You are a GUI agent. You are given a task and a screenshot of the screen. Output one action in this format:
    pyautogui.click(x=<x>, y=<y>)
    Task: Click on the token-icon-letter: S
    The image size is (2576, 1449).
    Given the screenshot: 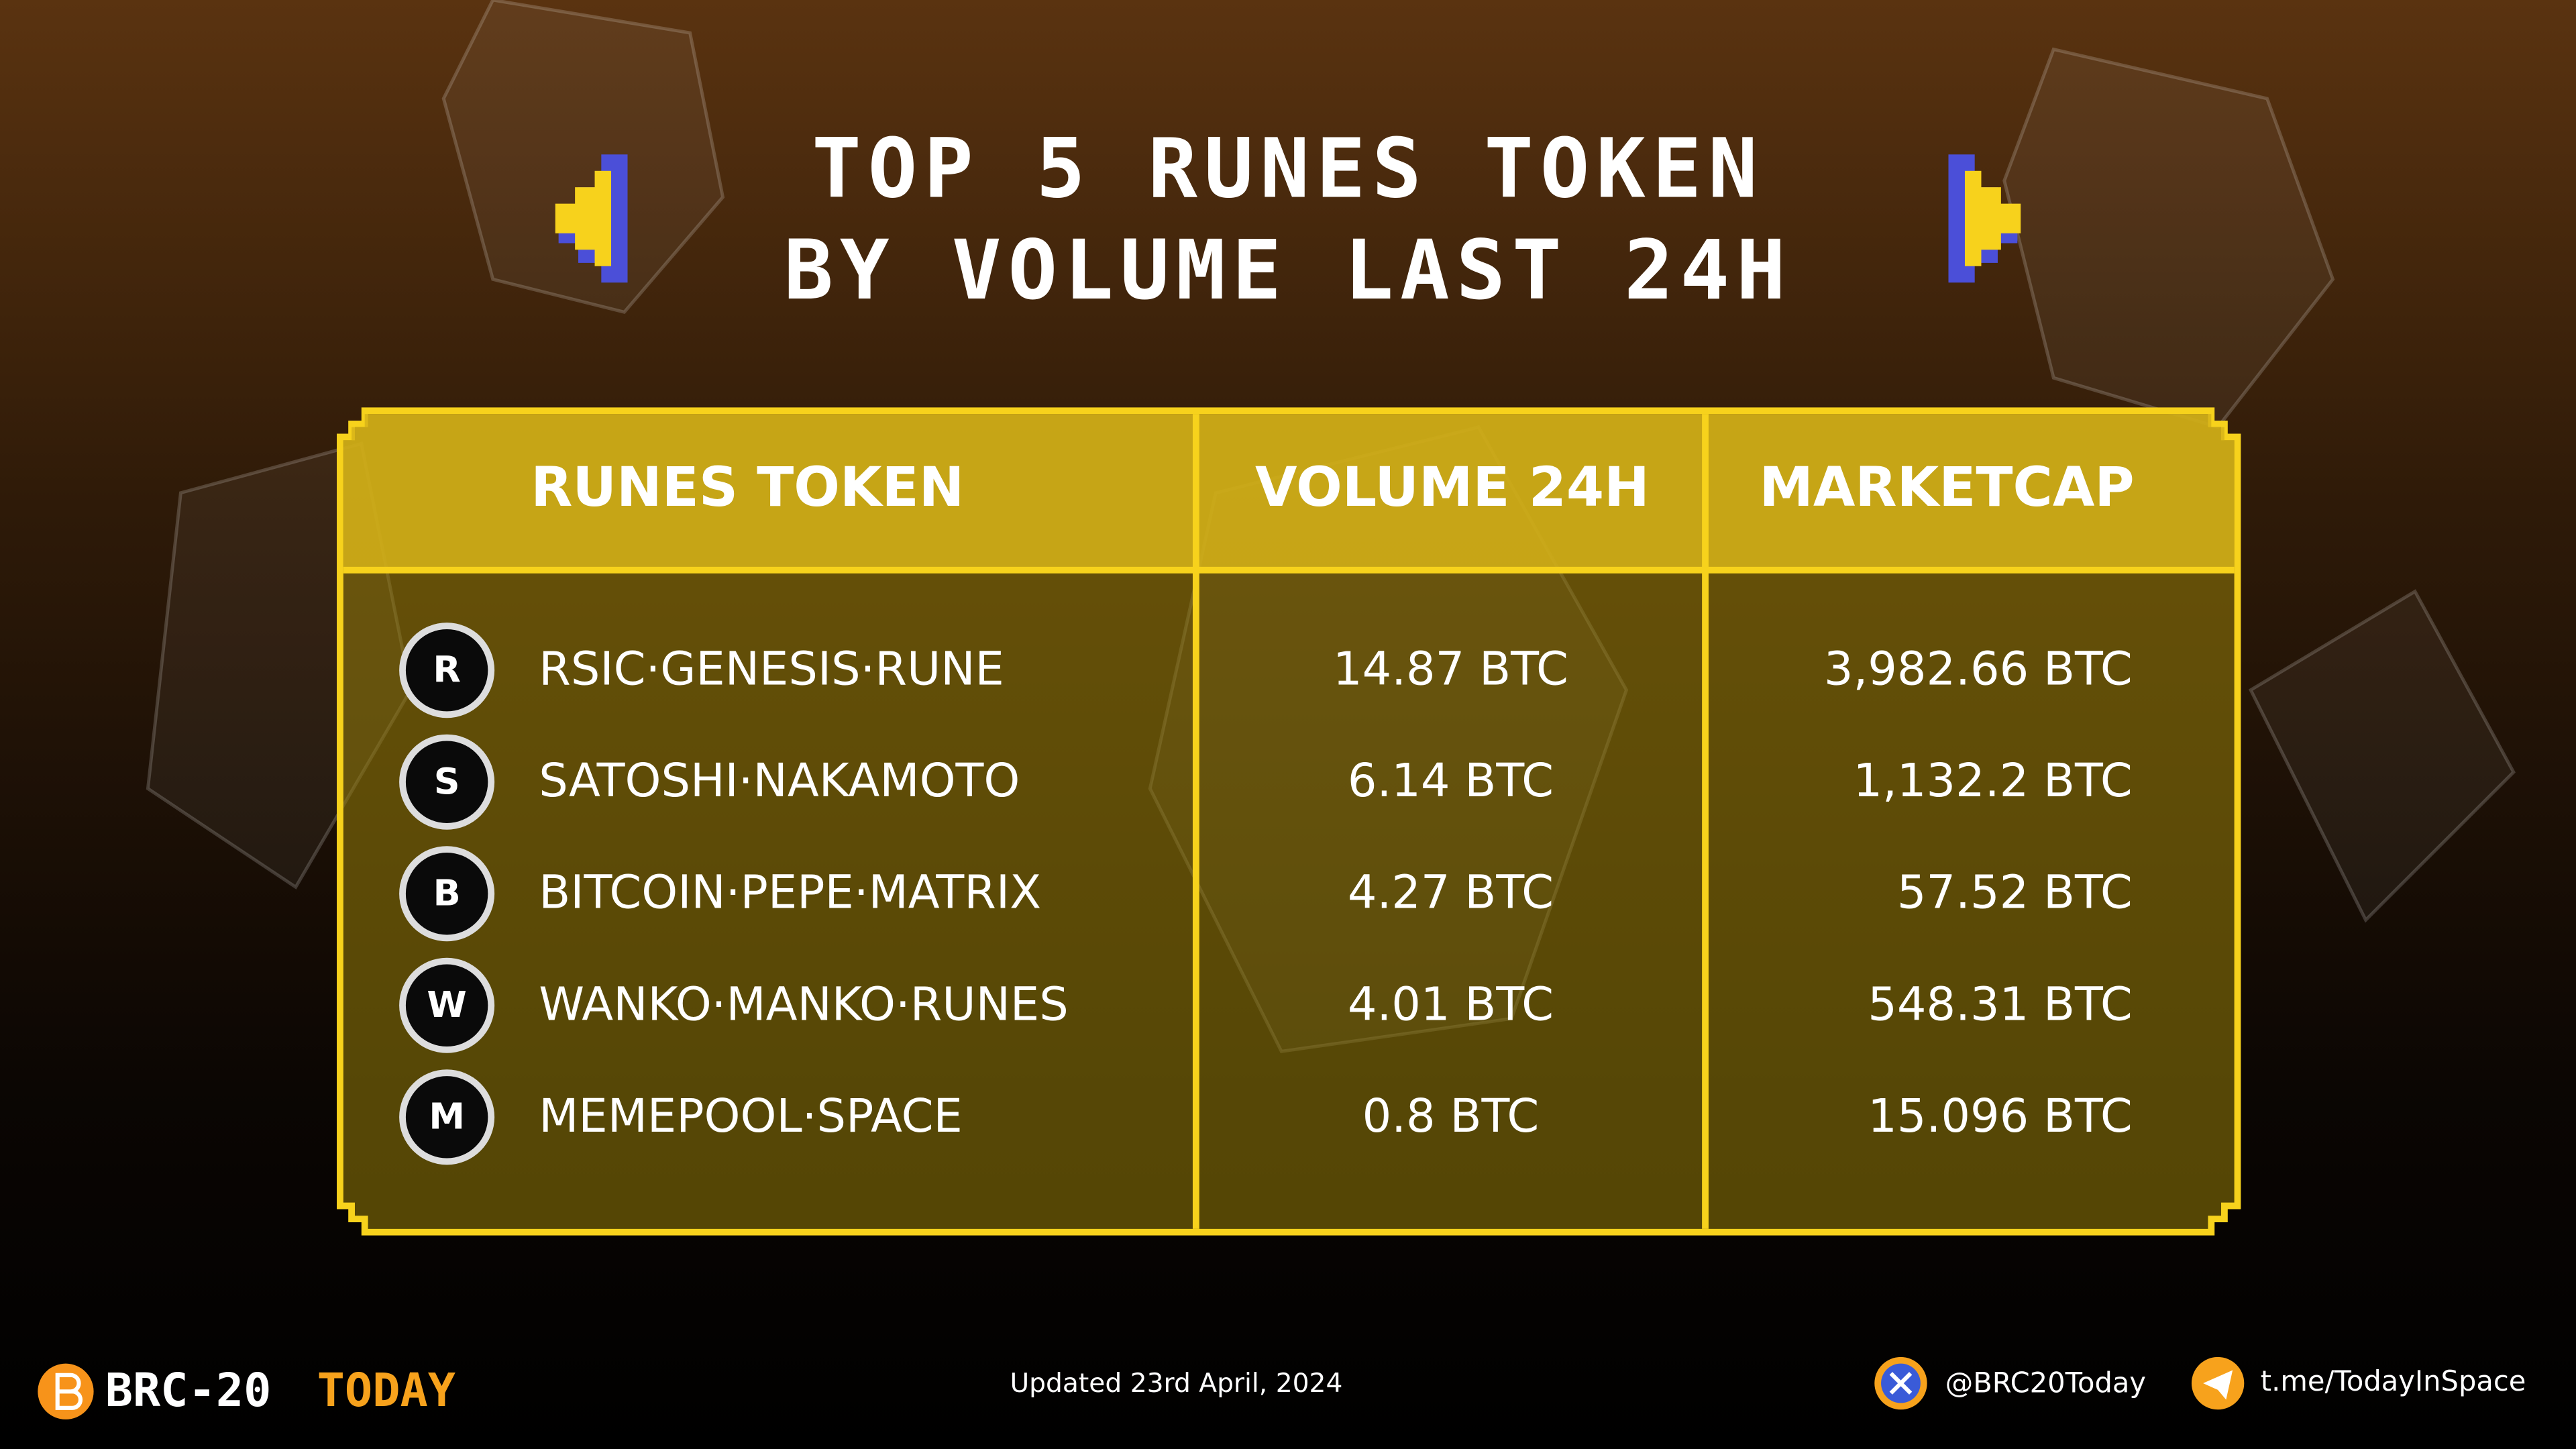 What is the action you would take?
    pyautogui.click(x=447, y=781)
    